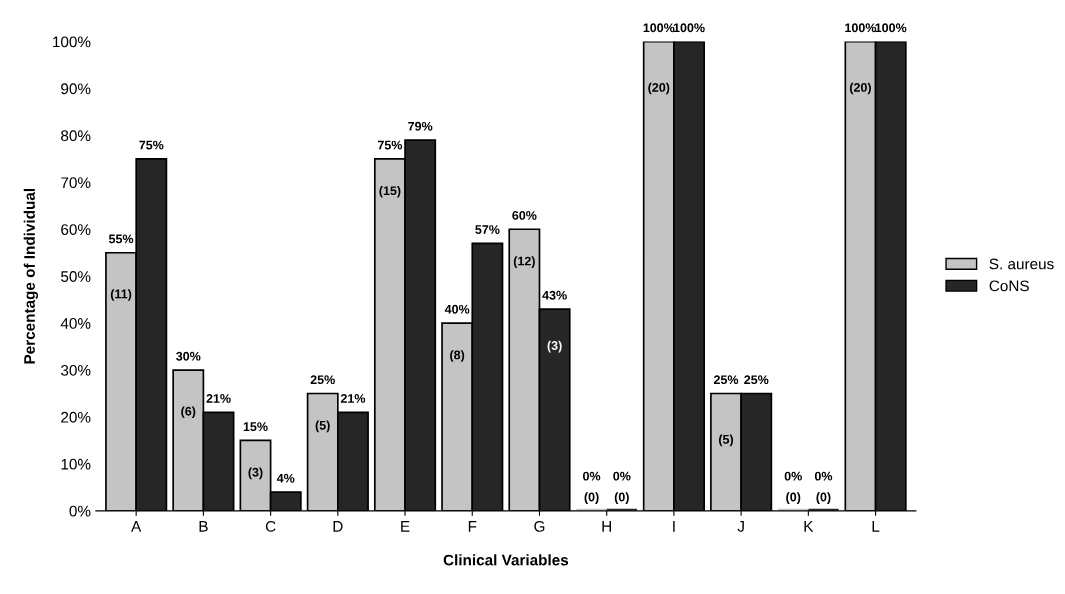 This screenshot has width=1065, height=594. What do you see at coordinates (524, 262) in the screenshot?
I see `annotation: (12)` at bounding box center [524, 262].